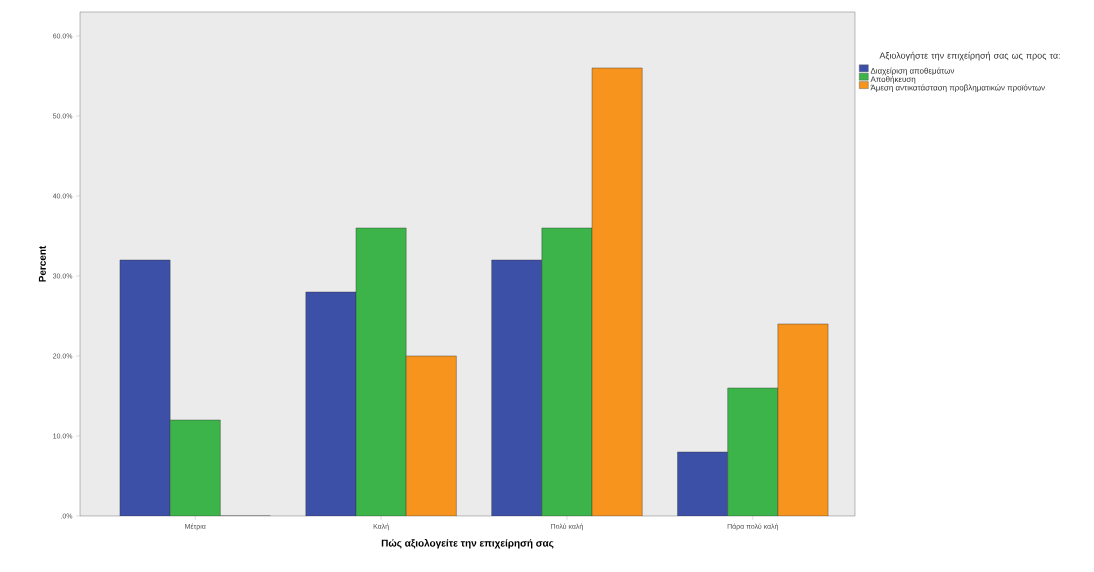 The width and height of the screenshot is (1094, 572). What do you see at coordinates (969, 56) in the screenshot?
I see `legend-title: Αξιολογήστε την επιχείρησή σας ως προς τα:` at bounding box center [969, 56].